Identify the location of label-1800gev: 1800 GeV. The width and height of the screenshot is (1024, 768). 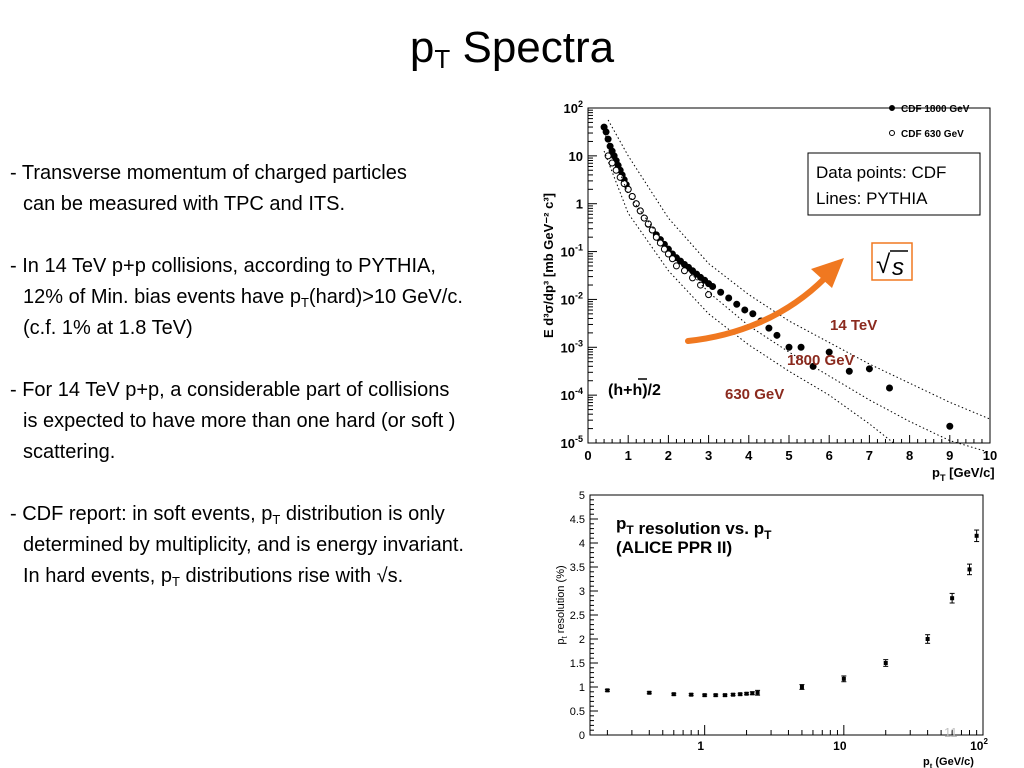
(821, 360).